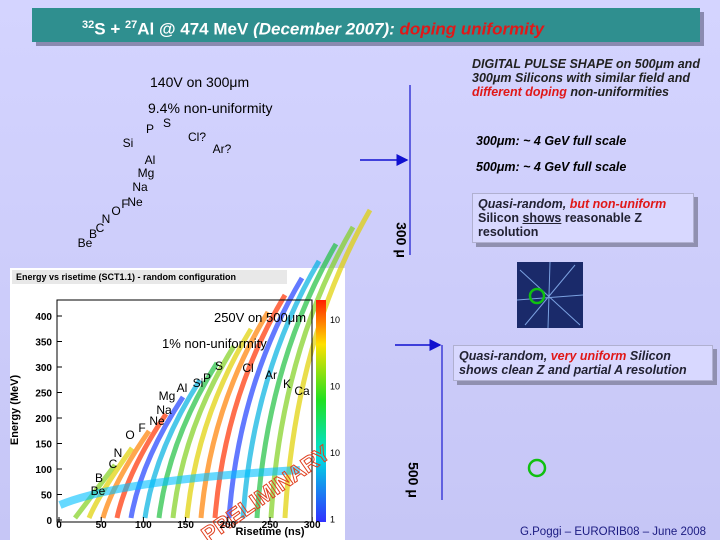 This screenshot has height=540, width=720. What do you see at coordinates (197, 137) in the screenshot?
I see `element-label: Cl?` at bounding box center [197, 137].